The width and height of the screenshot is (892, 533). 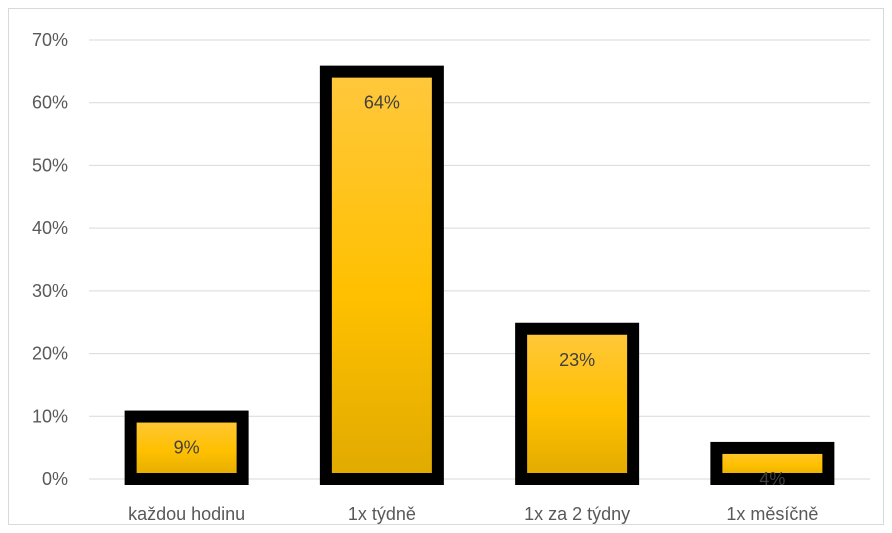 I want to click on bar-data-label: 4%, so click(x=772, y=479).